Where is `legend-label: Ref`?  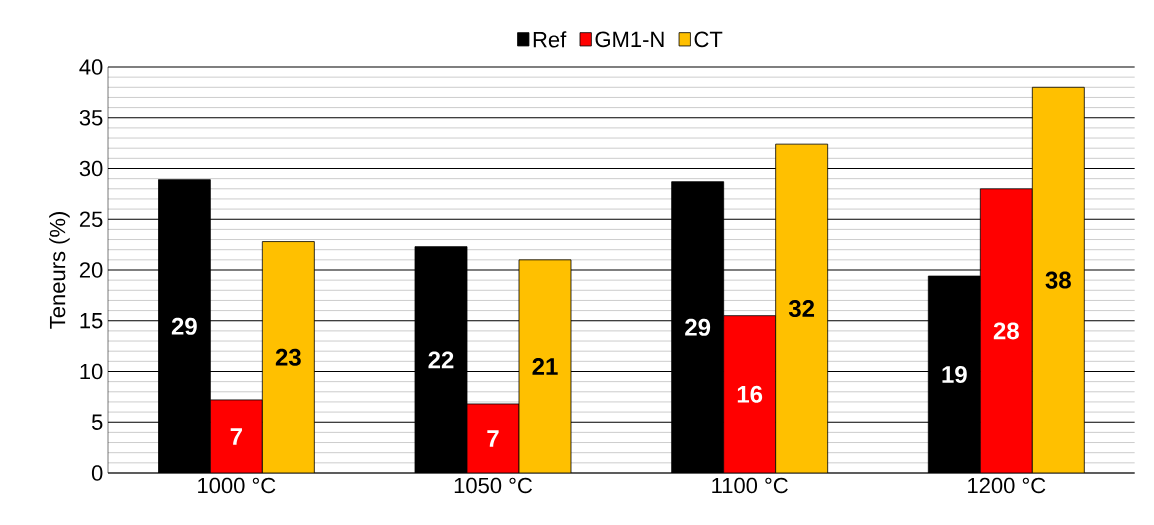 legend-label: Ref is located at coordinates (550, 39).